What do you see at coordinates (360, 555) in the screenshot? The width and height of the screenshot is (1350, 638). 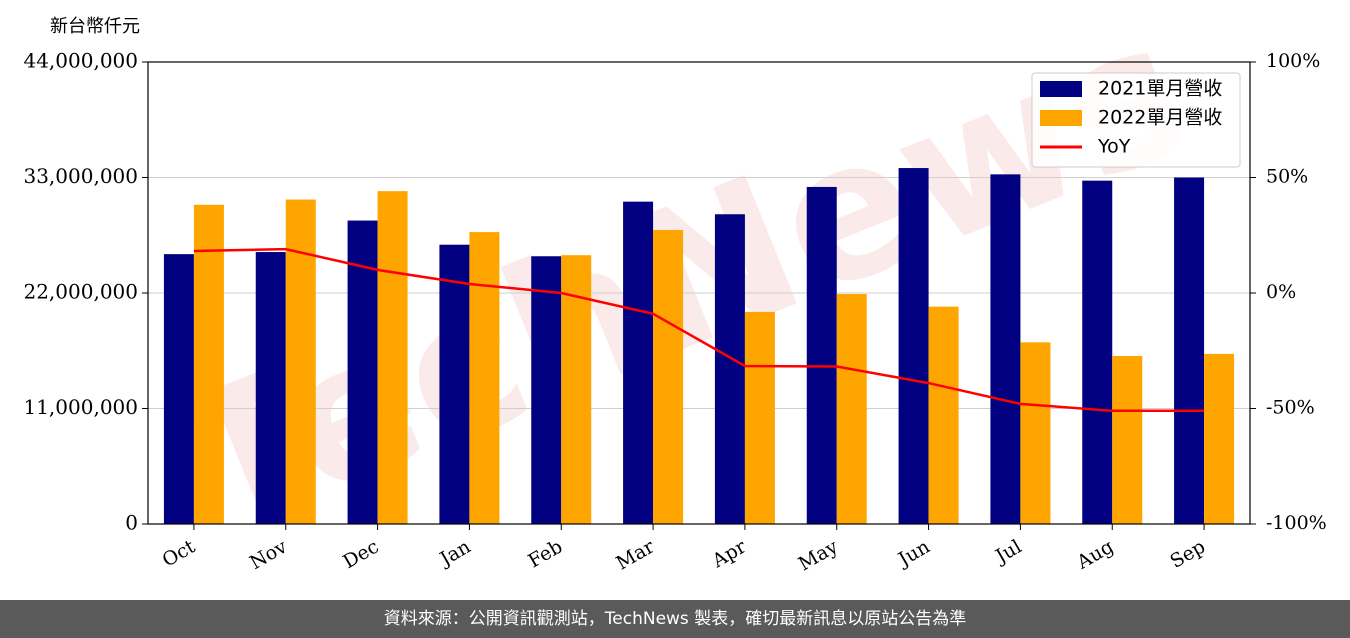 I see `x-tick-label: Dec` at bounding box center [360, 555].